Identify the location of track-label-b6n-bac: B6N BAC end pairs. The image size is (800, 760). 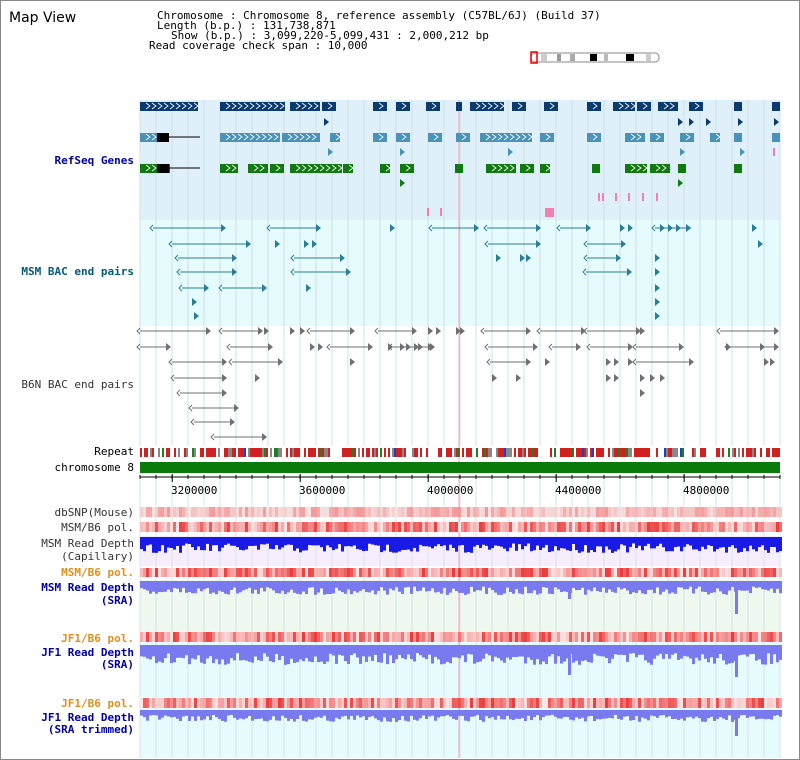
(77, 384).